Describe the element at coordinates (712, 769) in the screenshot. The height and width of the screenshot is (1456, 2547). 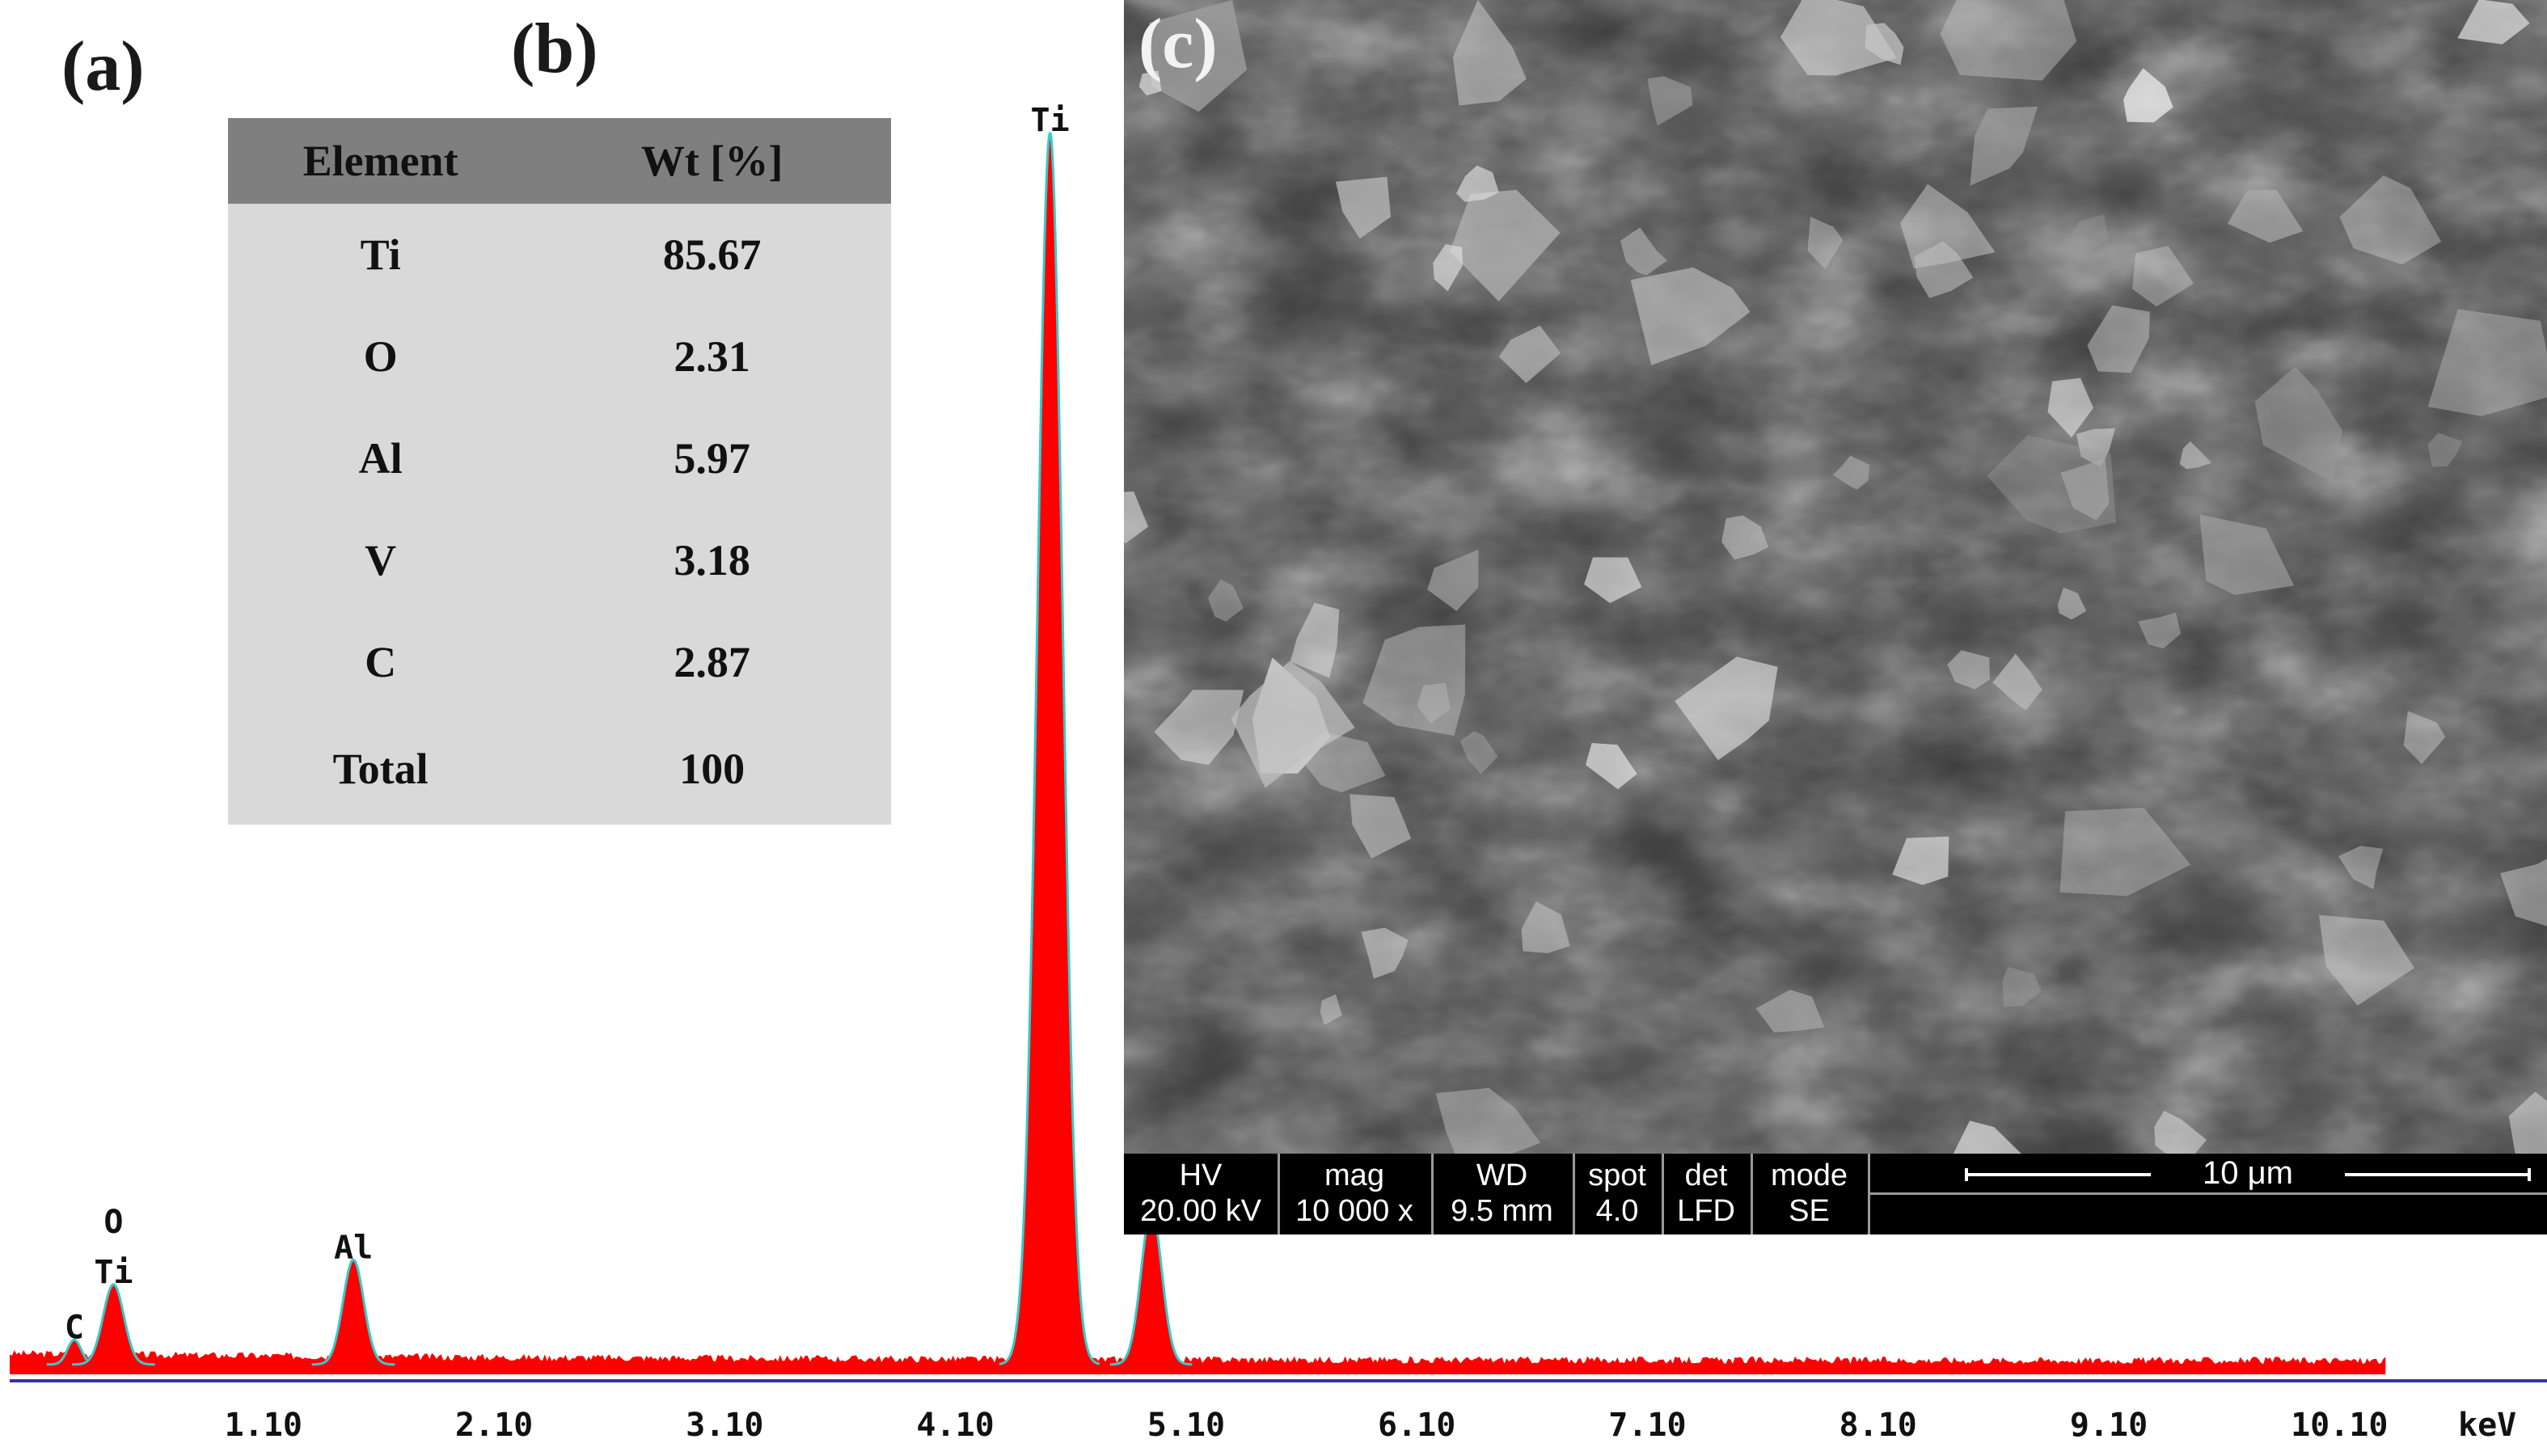
I see `cell-weight: 100` at that location.